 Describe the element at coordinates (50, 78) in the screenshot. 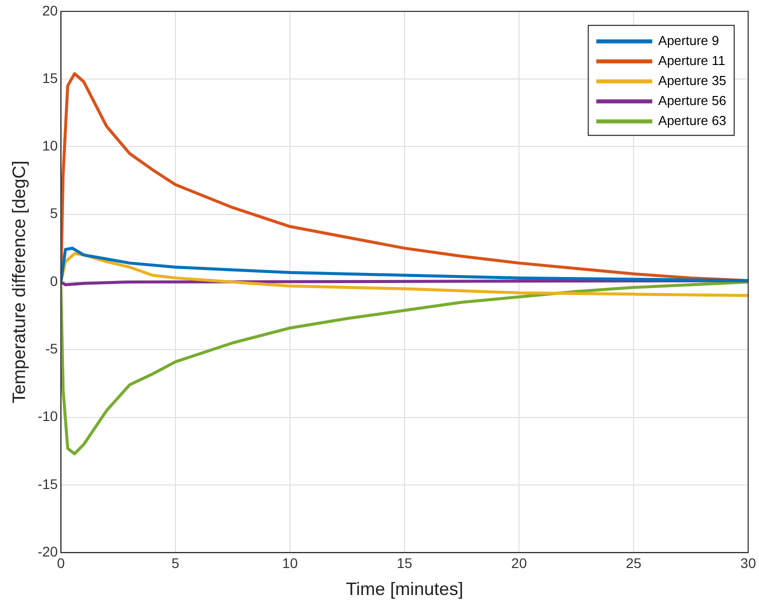

I see `y-tick-label: 15` at that location.